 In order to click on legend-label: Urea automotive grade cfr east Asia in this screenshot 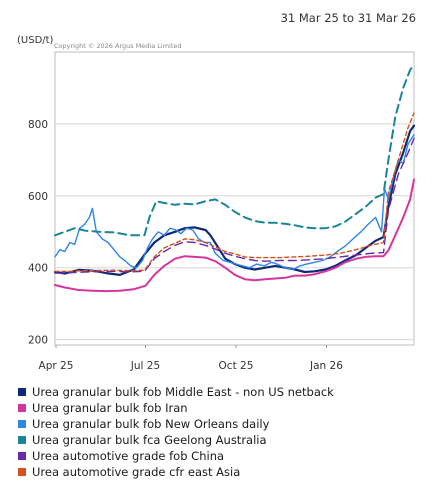, I will do `click(136, 472)`.